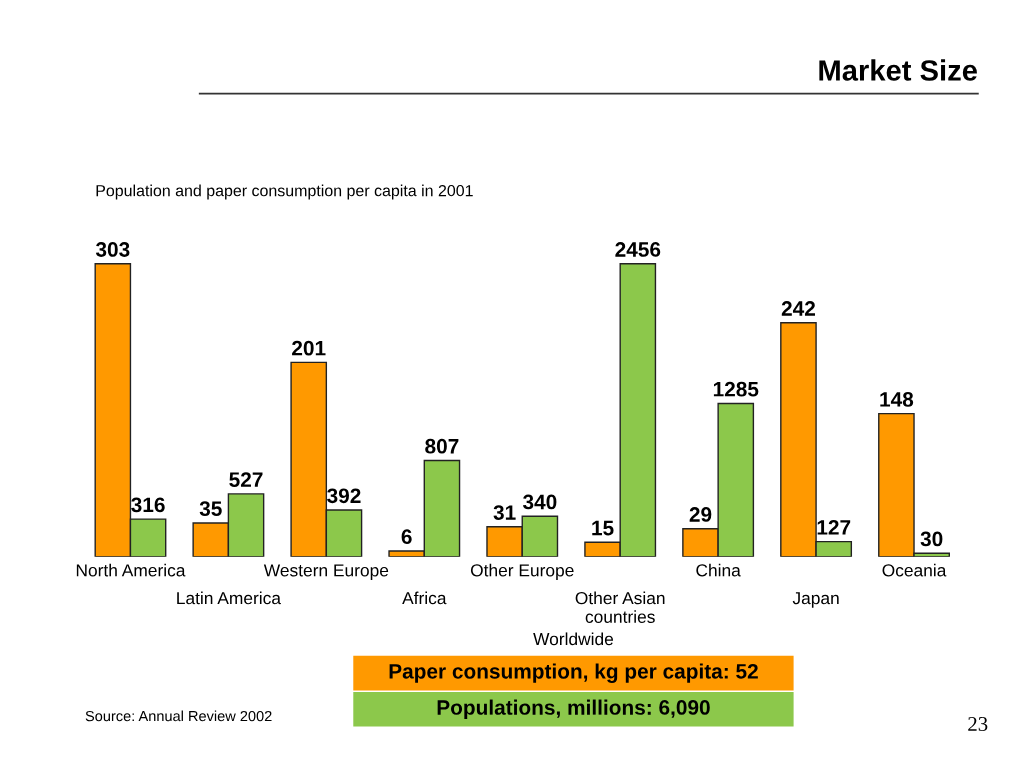 Image resolution: width=1024 pixels, height=768 pixels. I want to click on x-tick-label: China, so click(718, 570).